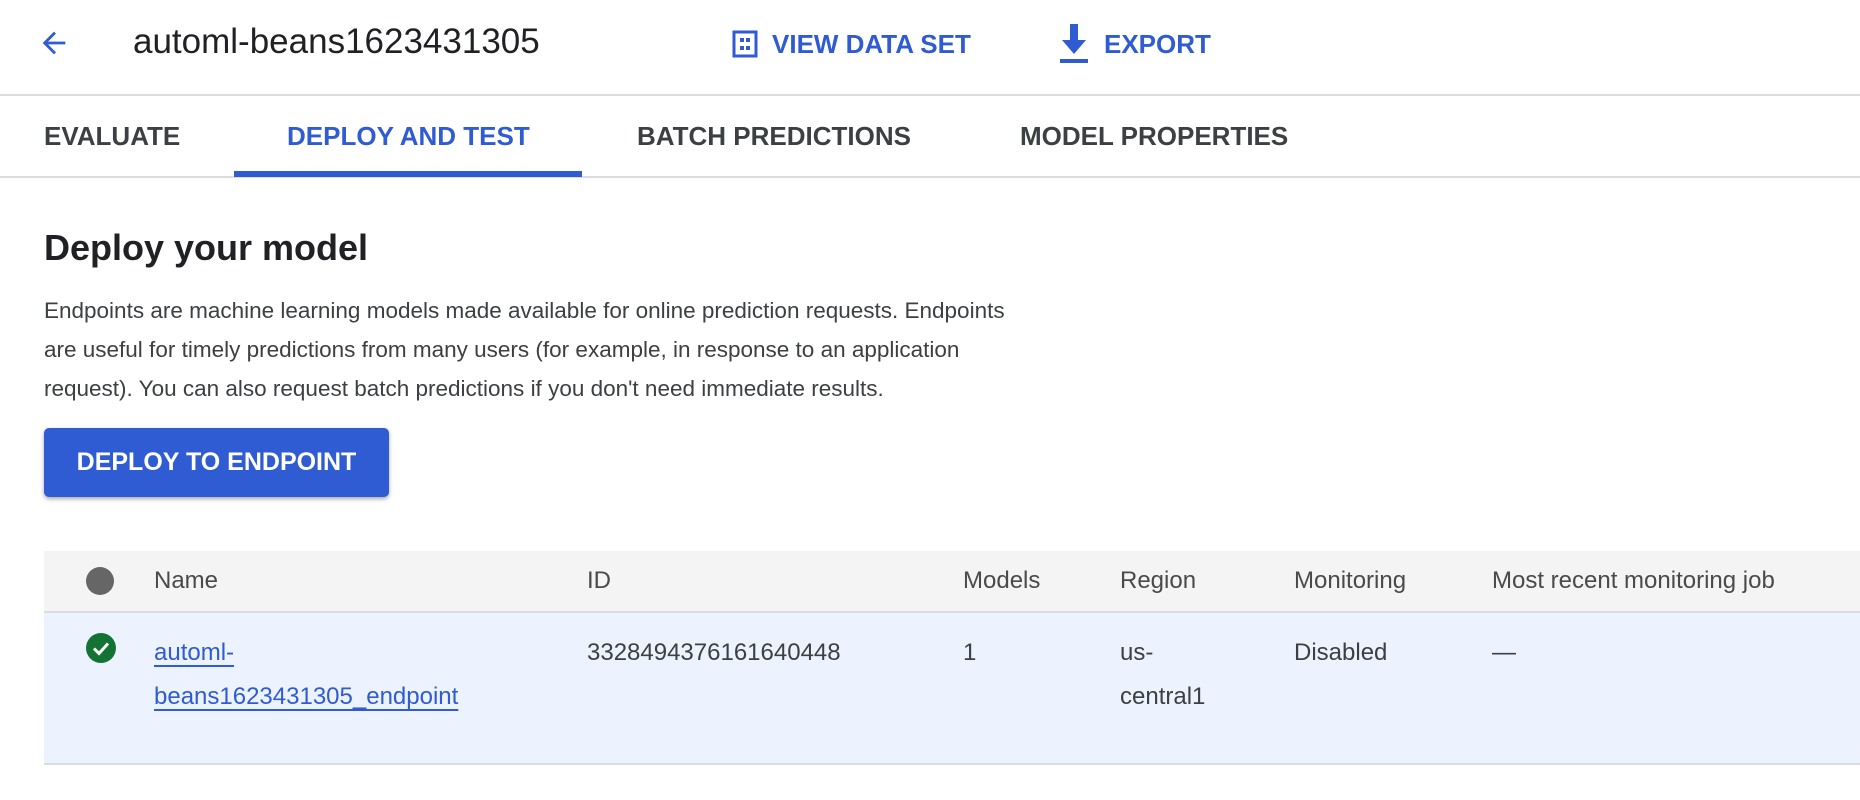 The width and height of the screenshot is (1860, 800). I want to click on tab-model-properties: MODEL PROPERTIES, so click(1154, 136).